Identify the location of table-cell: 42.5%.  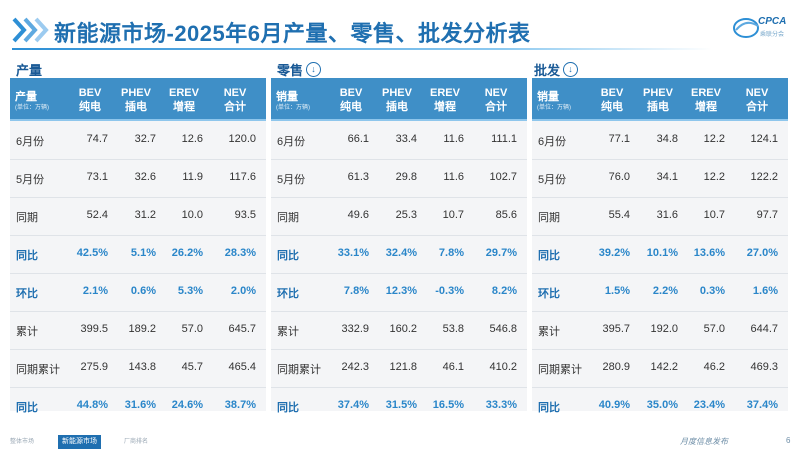
(92, 253).